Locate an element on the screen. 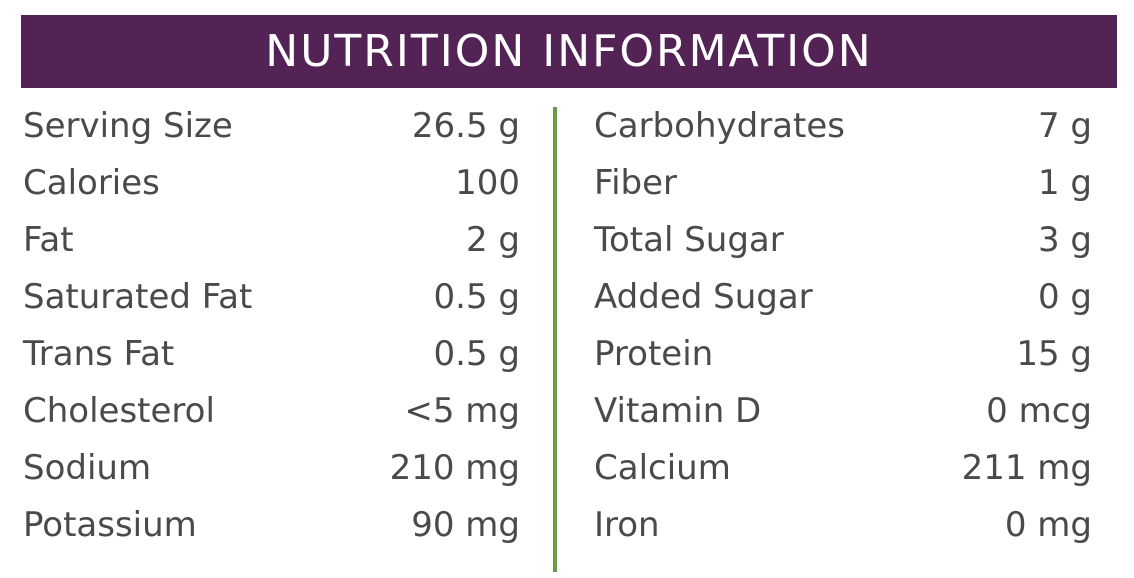 This screenshot has width=1134, height=578. nutrient-name: Protein is located at coordinates (654, 354).